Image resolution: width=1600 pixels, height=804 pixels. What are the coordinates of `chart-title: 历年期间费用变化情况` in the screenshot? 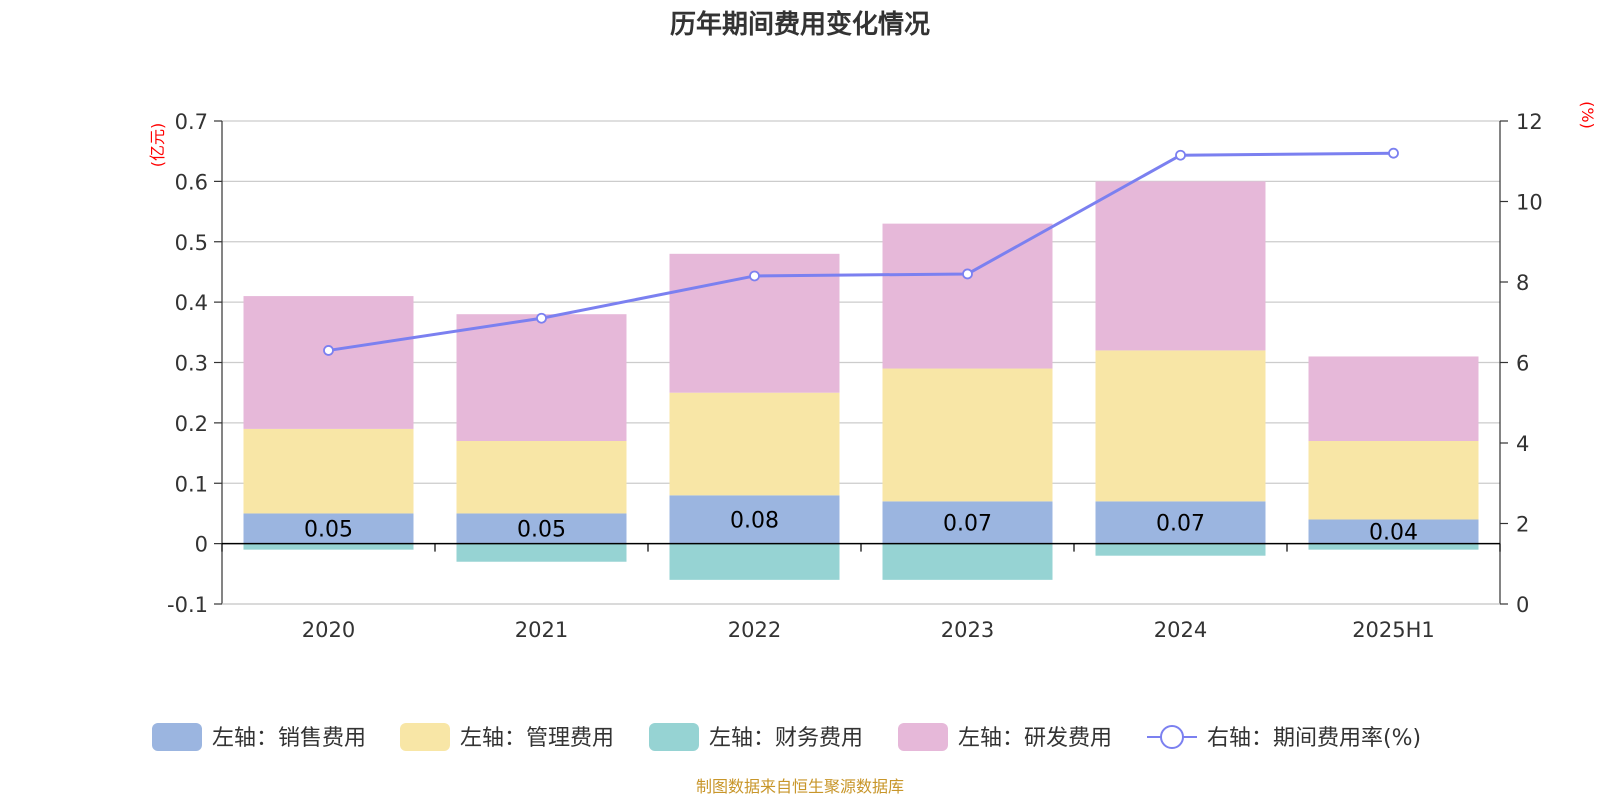 It's located at (800, 24).